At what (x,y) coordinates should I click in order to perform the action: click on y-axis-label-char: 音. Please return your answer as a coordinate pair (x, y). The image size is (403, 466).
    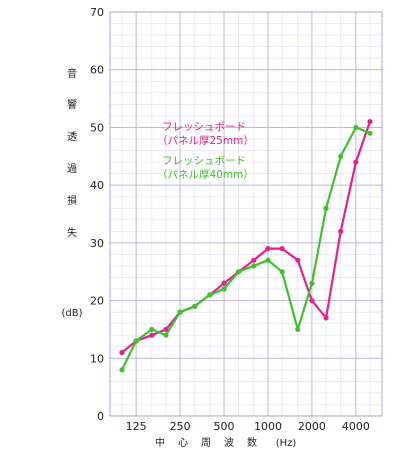
    Looking at the image, I should click on (72, 73).